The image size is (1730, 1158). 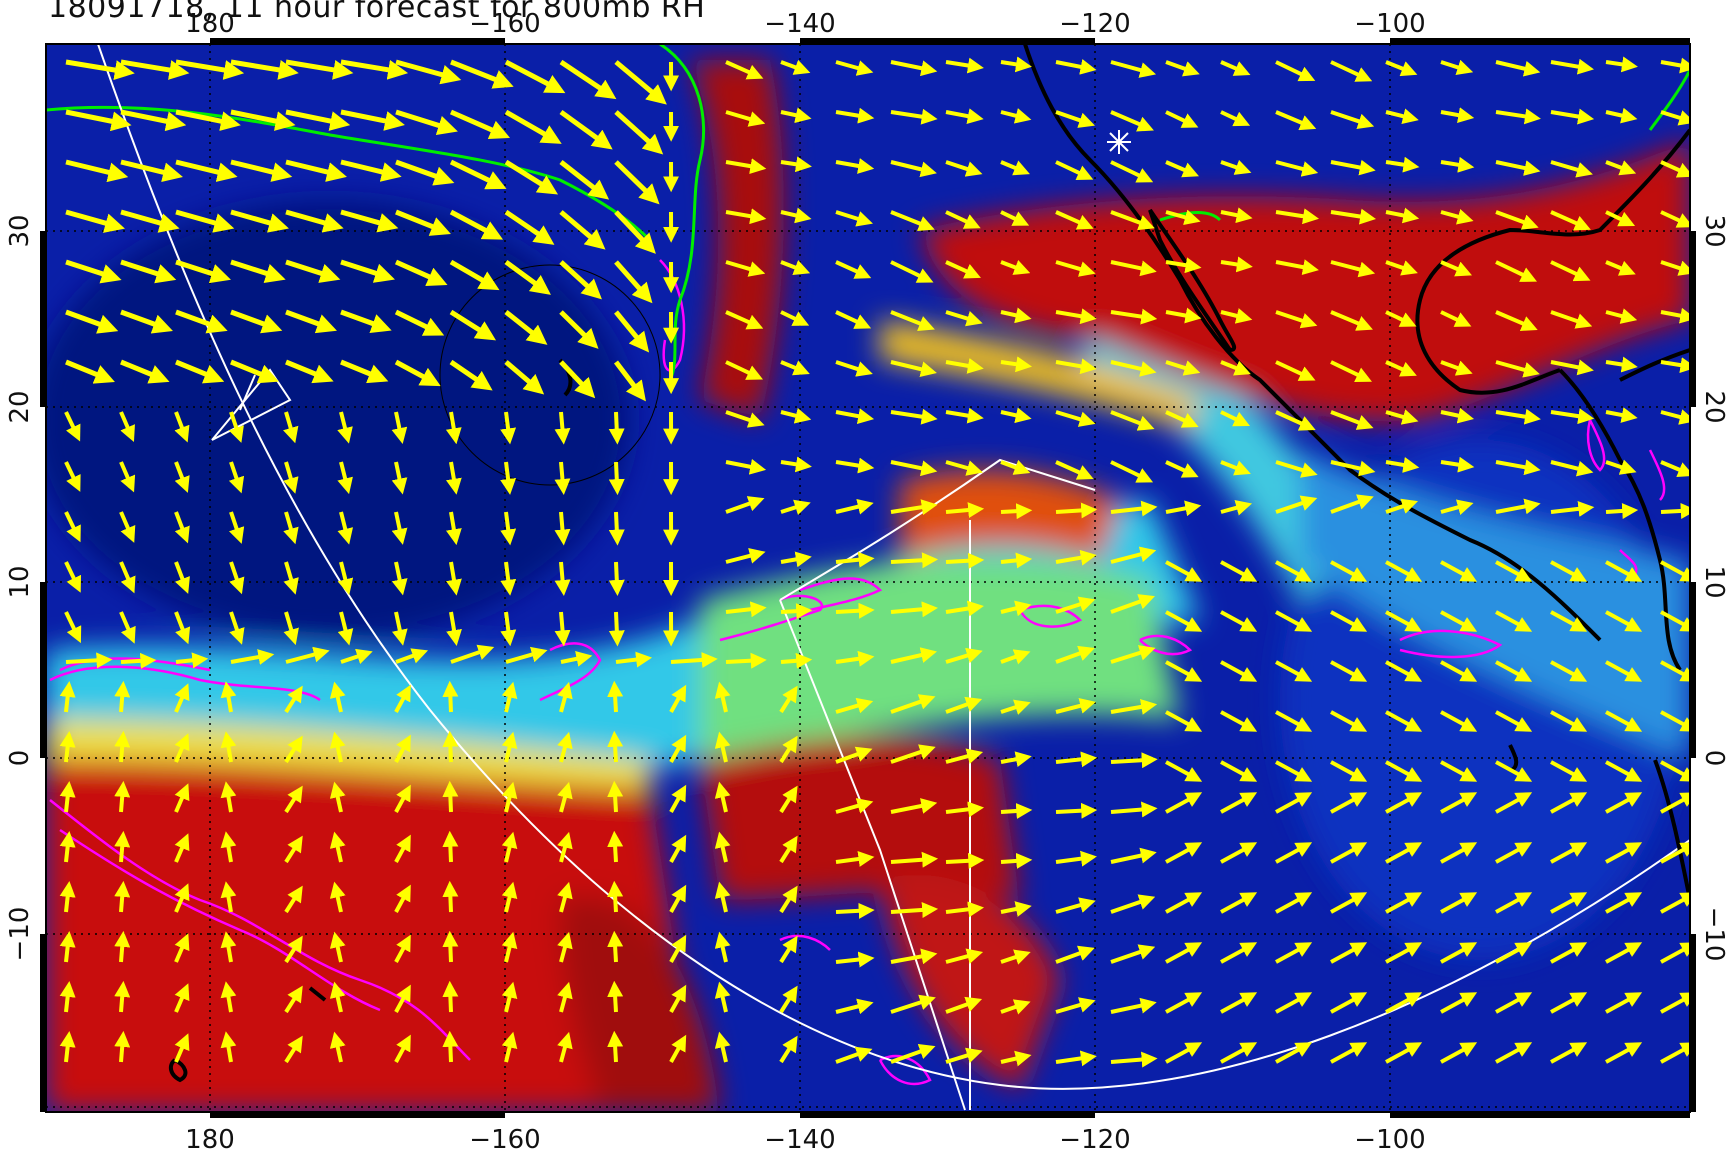 What do you see at coordinates (210, 1140) in the screenshot?
I see `lon-label-bottom: 180` at bounding box center [210, 1140].